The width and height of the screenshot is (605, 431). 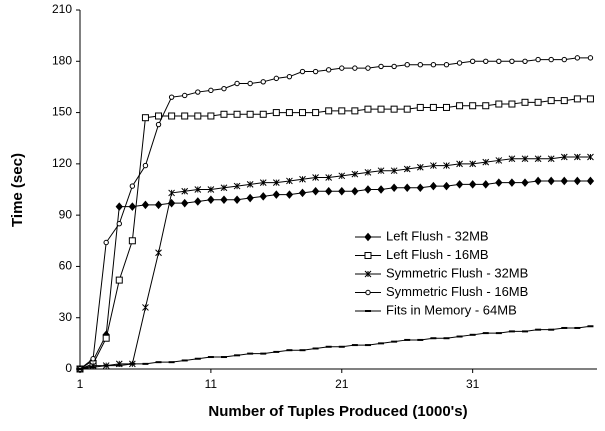 I want to click on x-axis-title: Number of Tuples Produced (1000's), so click(x=337, y=411).